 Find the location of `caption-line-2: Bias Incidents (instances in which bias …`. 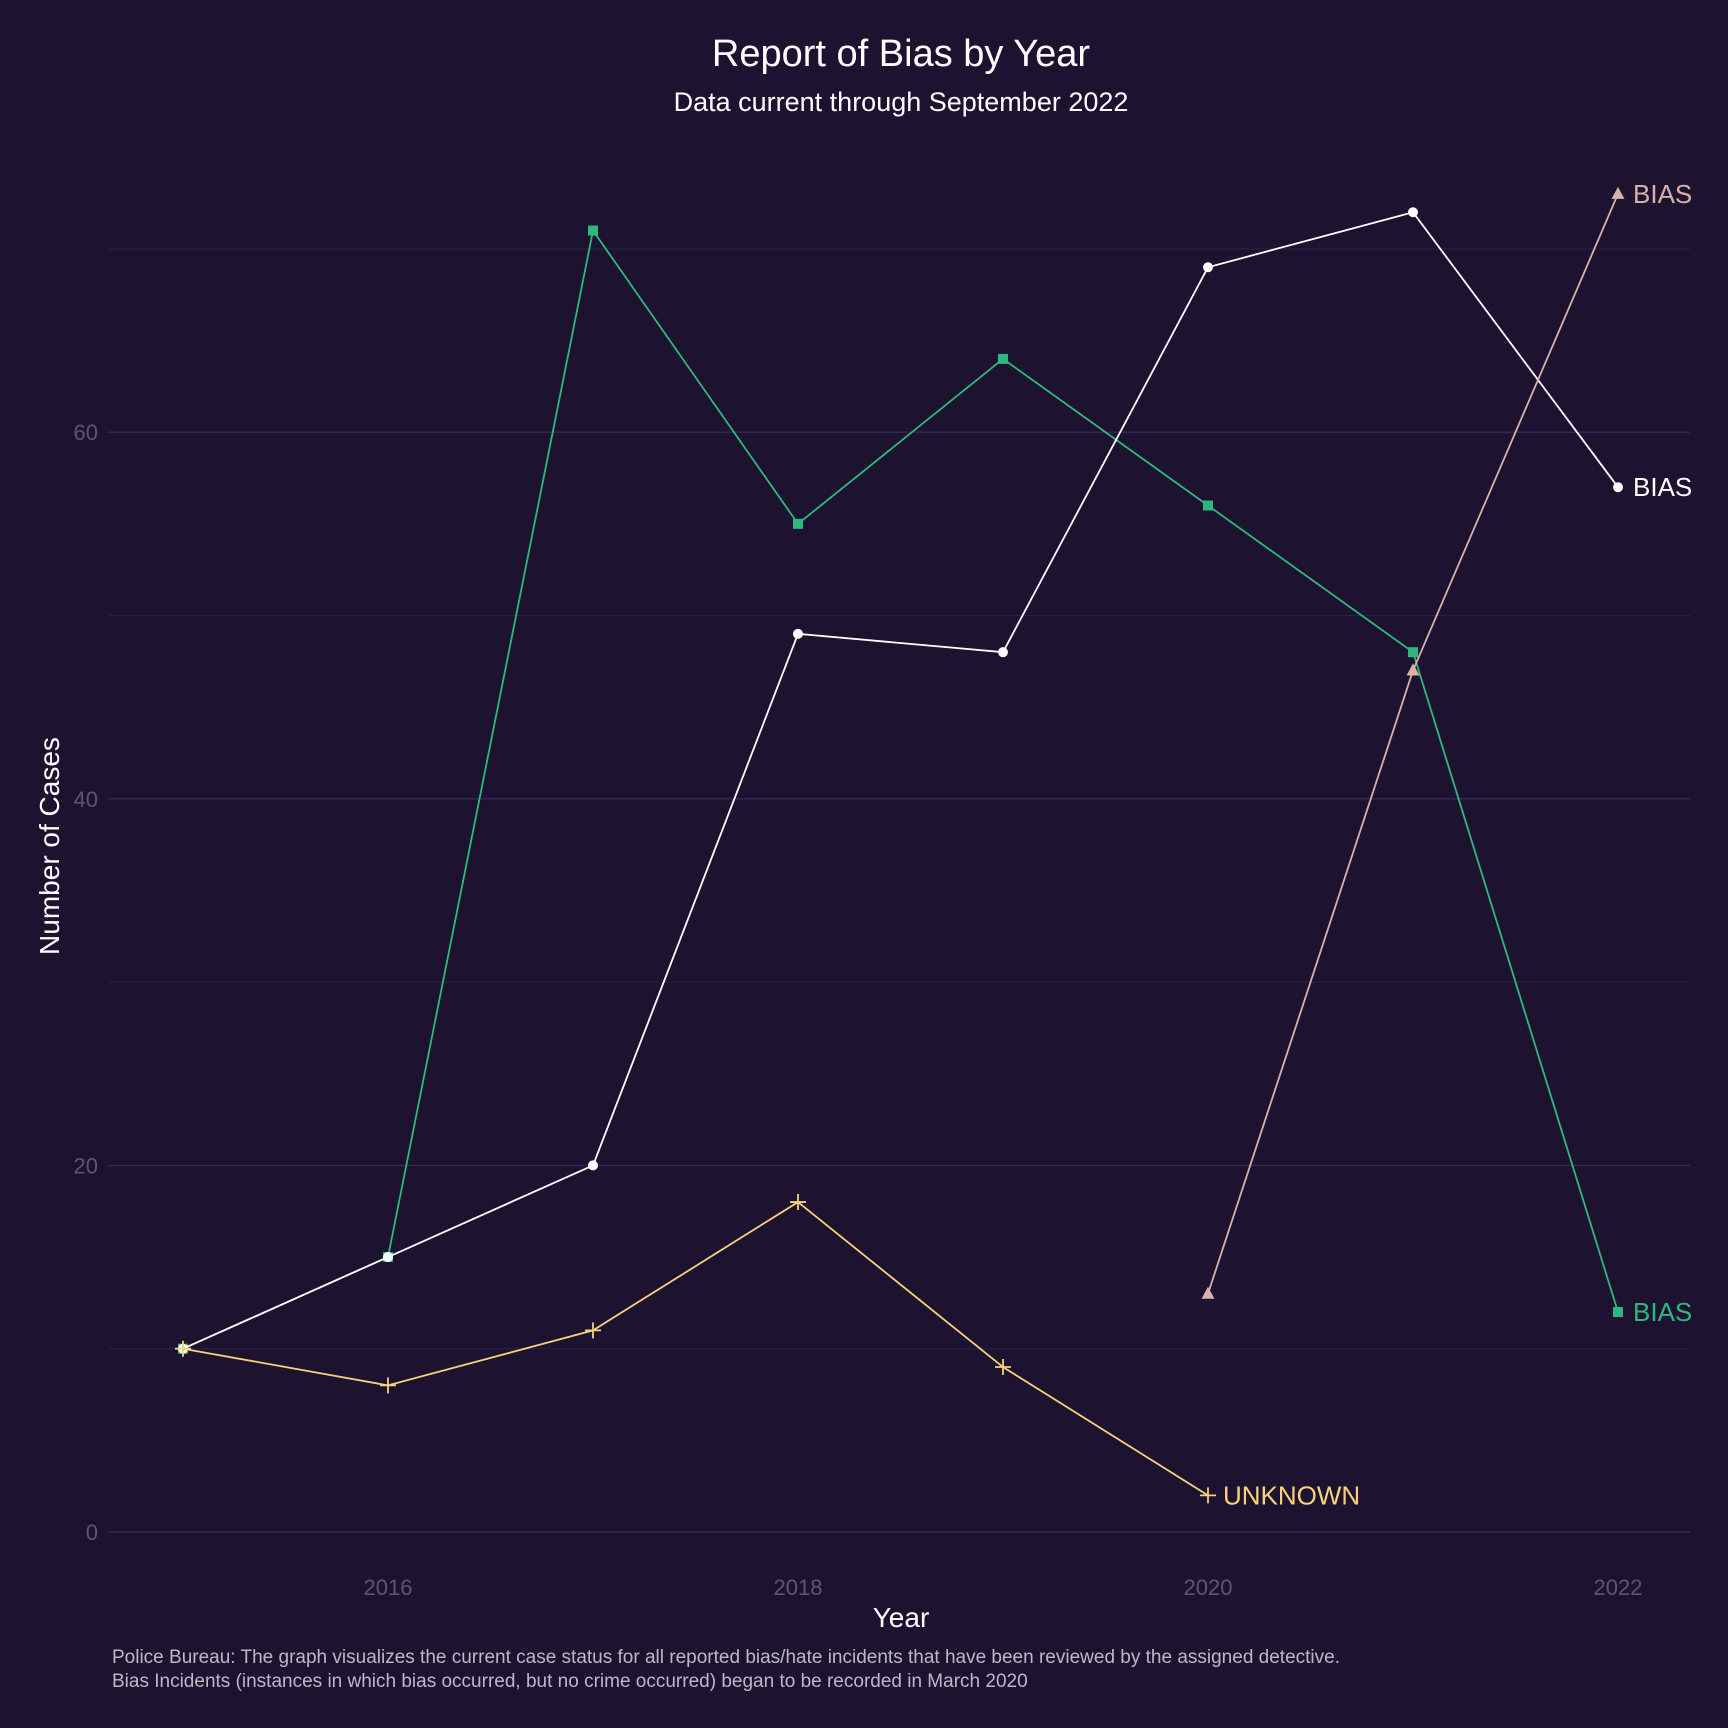

caption-line-2: Bias Incidents (instances in which bias … is located at coordinates (570, 1681).